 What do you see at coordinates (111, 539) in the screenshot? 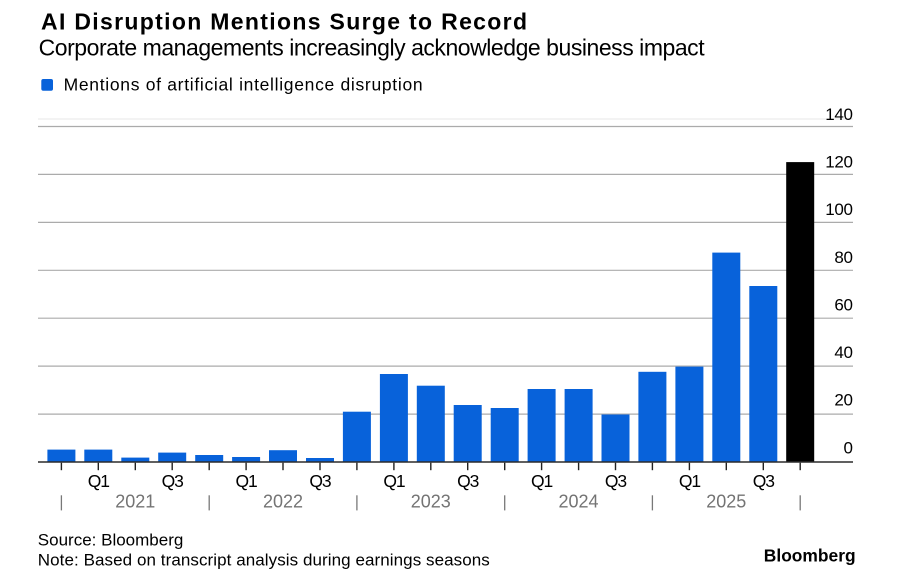
I see `svg-text: Source: Bloomberg` at bounding box center [111, 539].